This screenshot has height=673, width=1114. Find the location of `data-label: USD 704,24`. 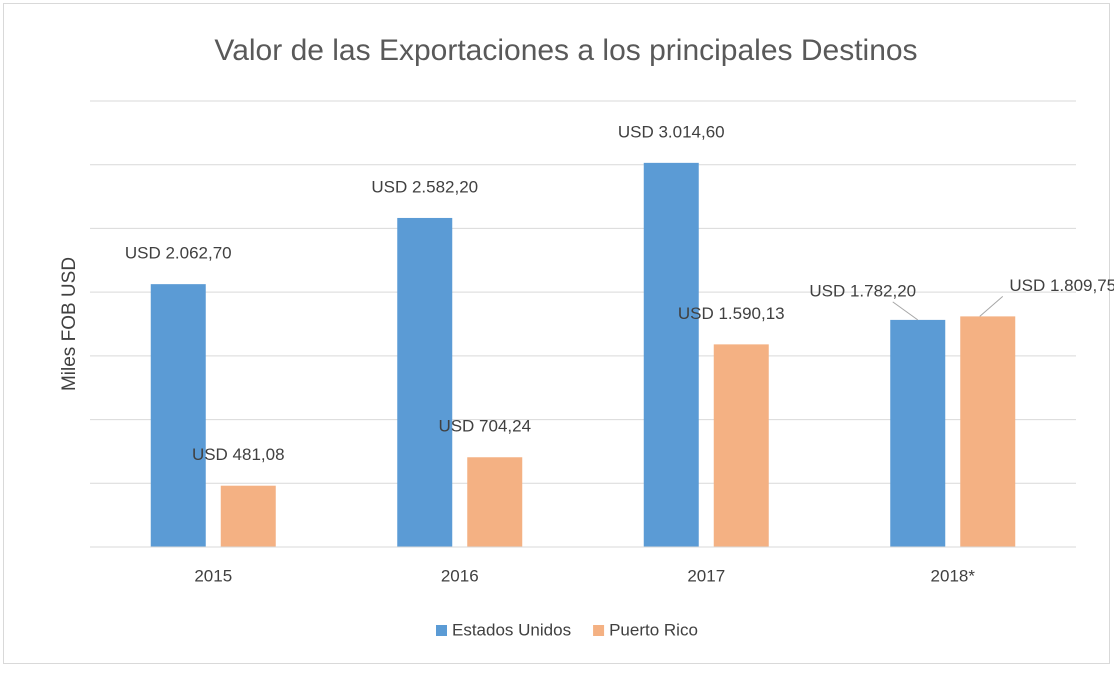

data-label: USD 704,24 is located at coordinates (484, 426).